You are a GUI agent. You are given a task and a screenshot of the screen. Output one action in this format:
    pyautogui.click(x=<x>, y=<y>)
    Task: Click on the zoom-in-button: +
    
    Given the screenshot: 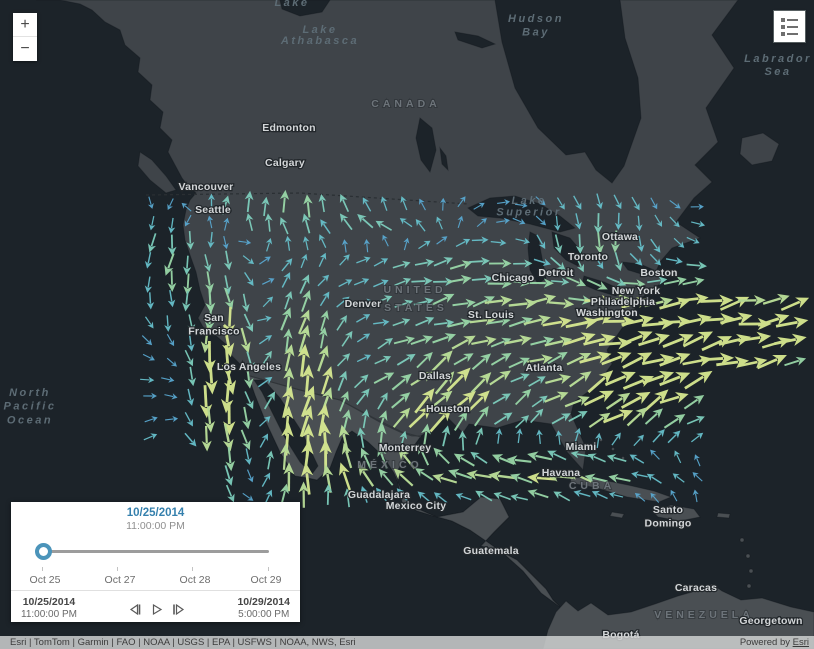 What is the action you would take?
    pyautogui.click(x=25, y=25)
    